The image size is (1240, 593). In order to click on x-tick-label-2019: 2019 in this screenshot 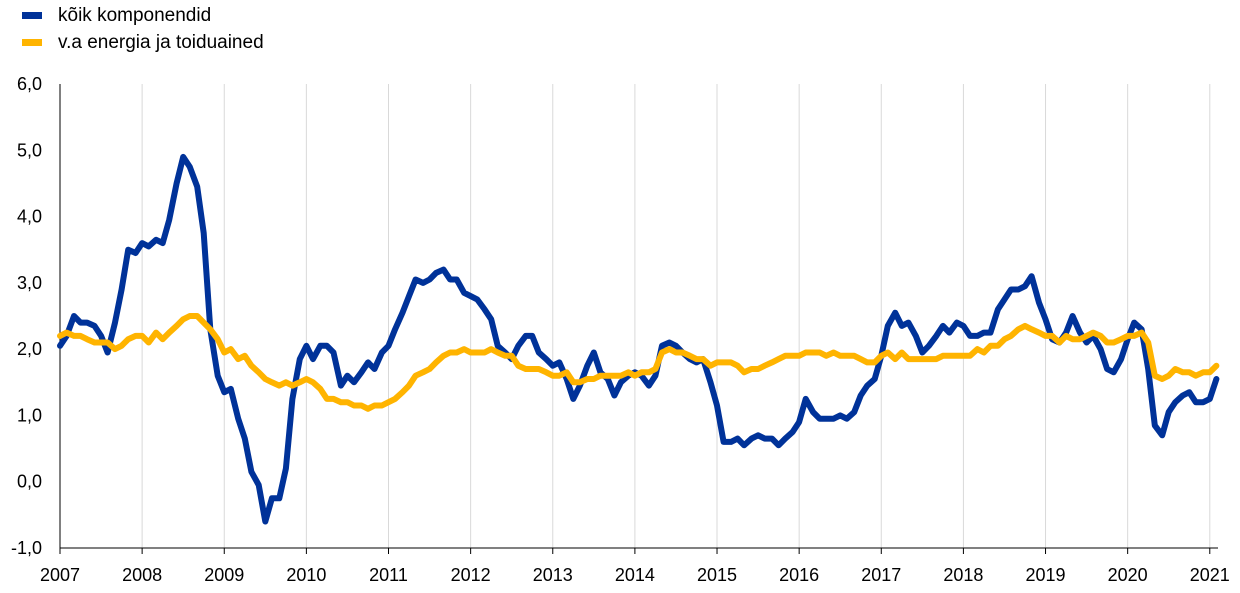, I will do `click(1046, 575)`.